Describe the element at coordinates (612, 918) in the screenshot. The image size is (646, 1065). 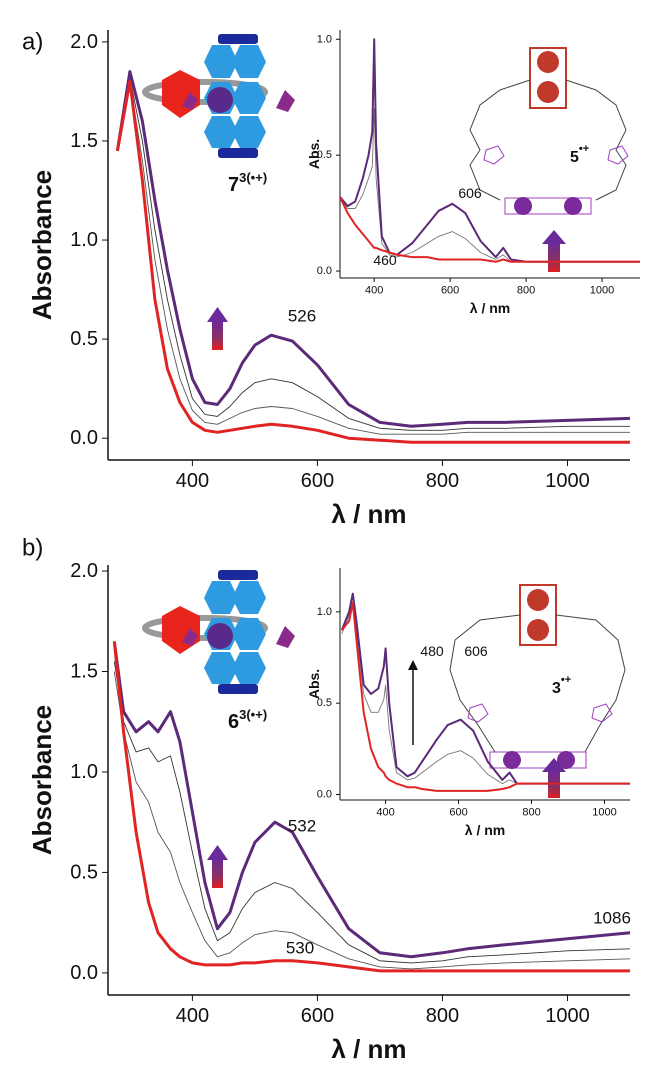
I see `annotation: 1086` at that location.